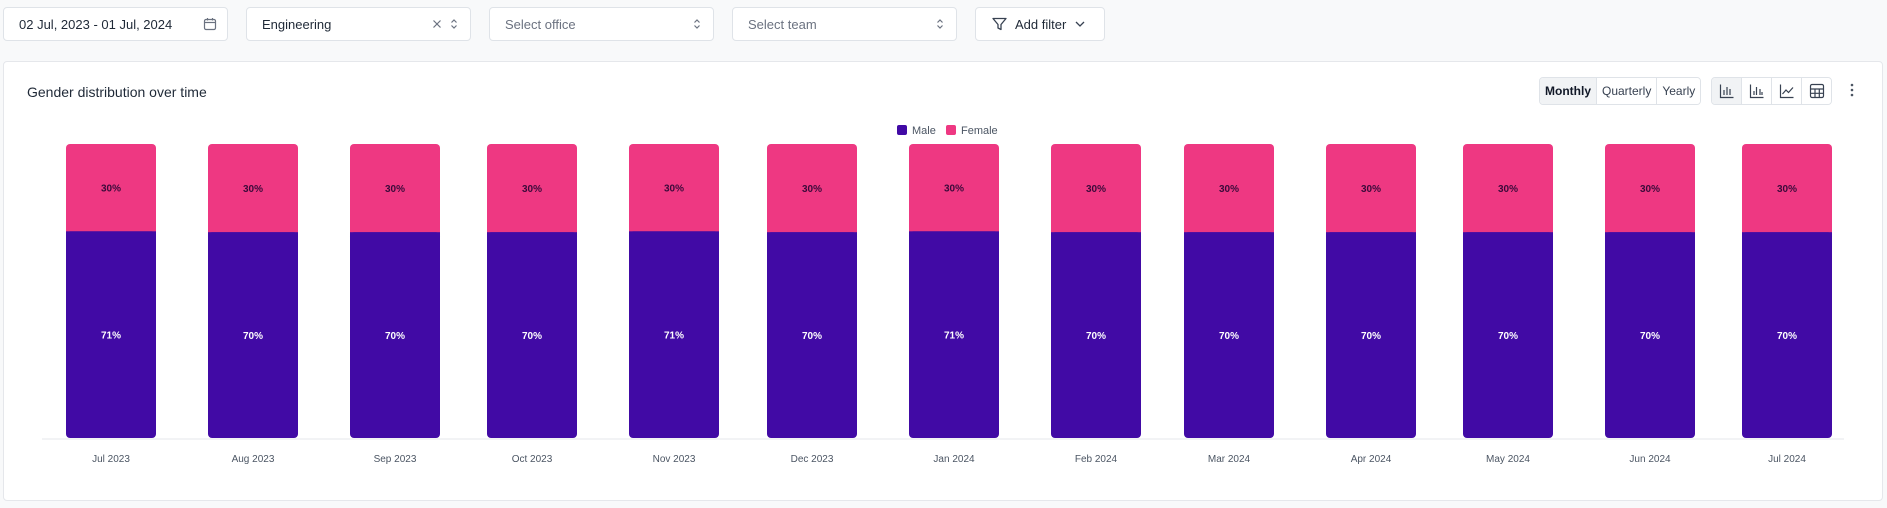 Image resolution: width=1887 pixels, height=508 pixels. I want to click on panel-title: Gender distribution over time, so click(117, 92).